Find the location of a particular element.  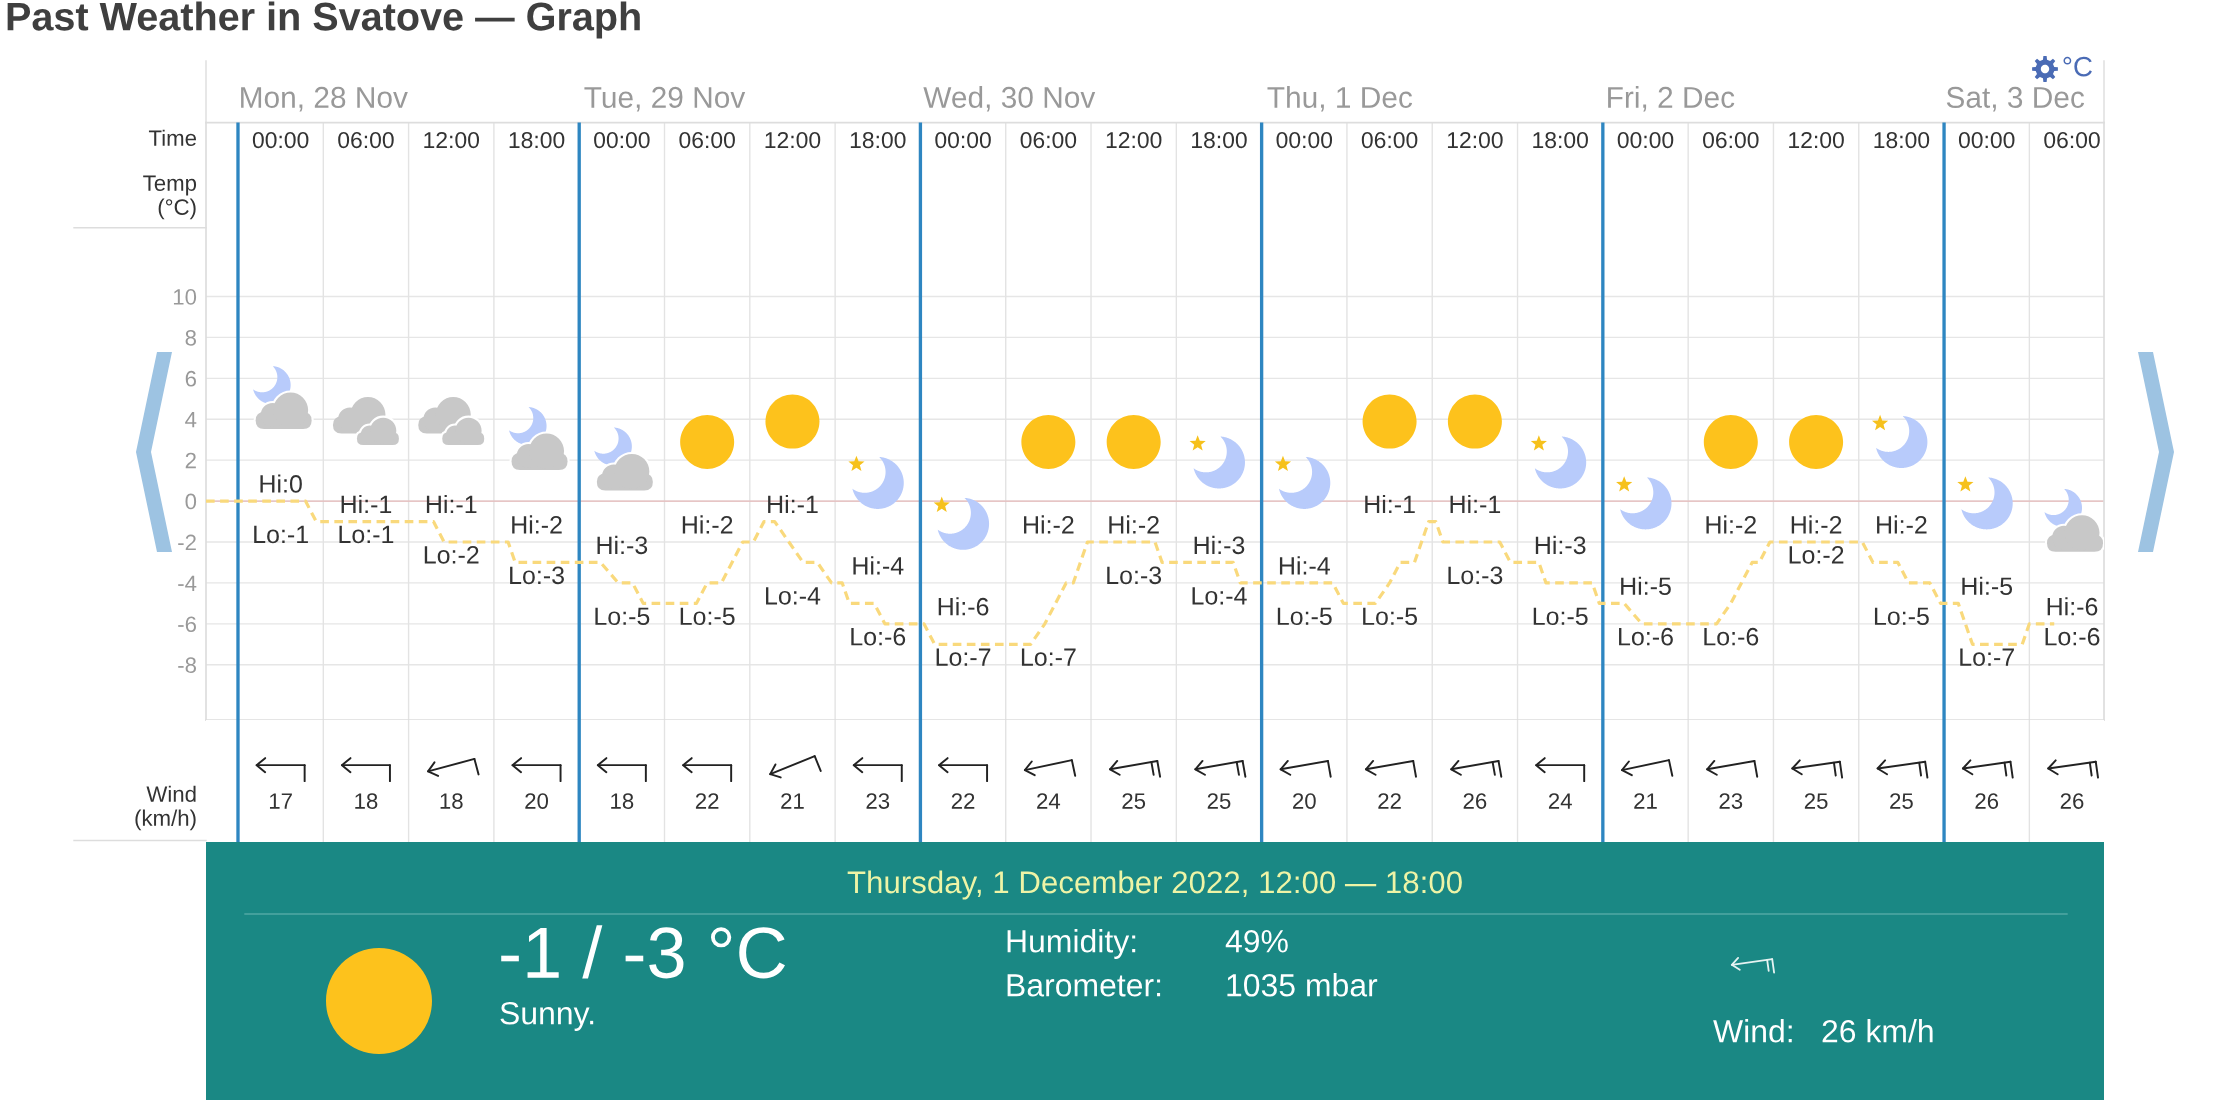

y-tick-label: -6 is located at coordinates (187, 624).